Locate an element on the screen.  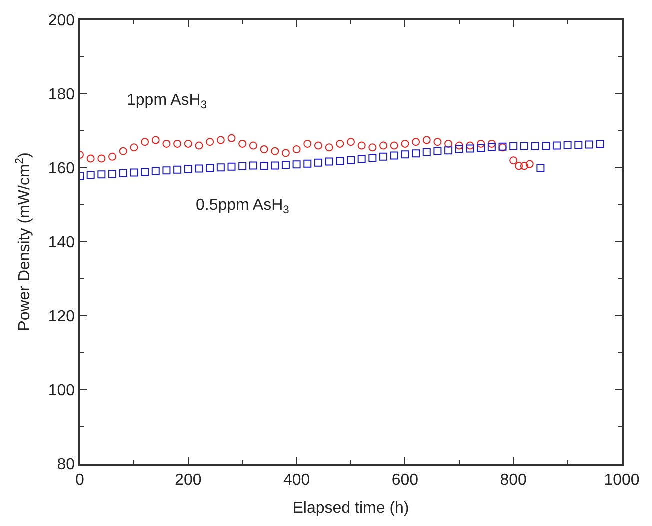
x-tick-label: 1000 is located at coordinates (622, 480).